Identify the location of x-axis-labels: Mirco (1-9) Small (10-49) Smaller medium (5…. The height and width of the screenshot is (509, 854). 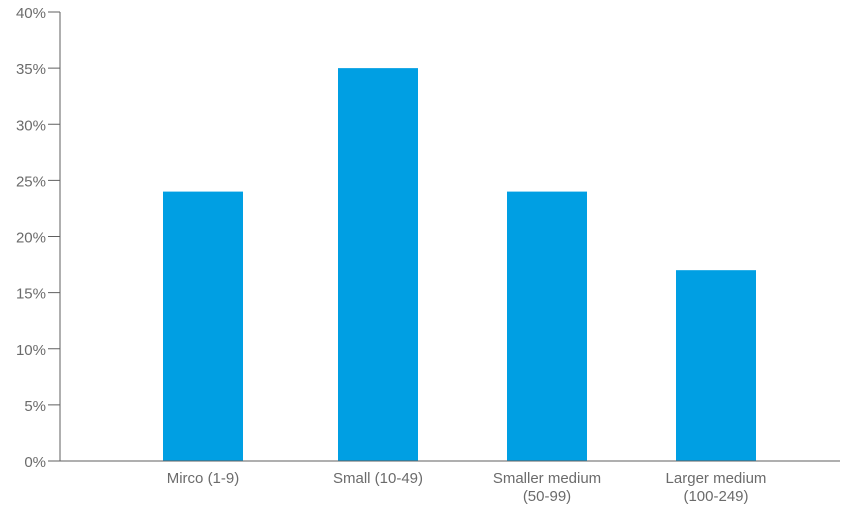
(467, 487).